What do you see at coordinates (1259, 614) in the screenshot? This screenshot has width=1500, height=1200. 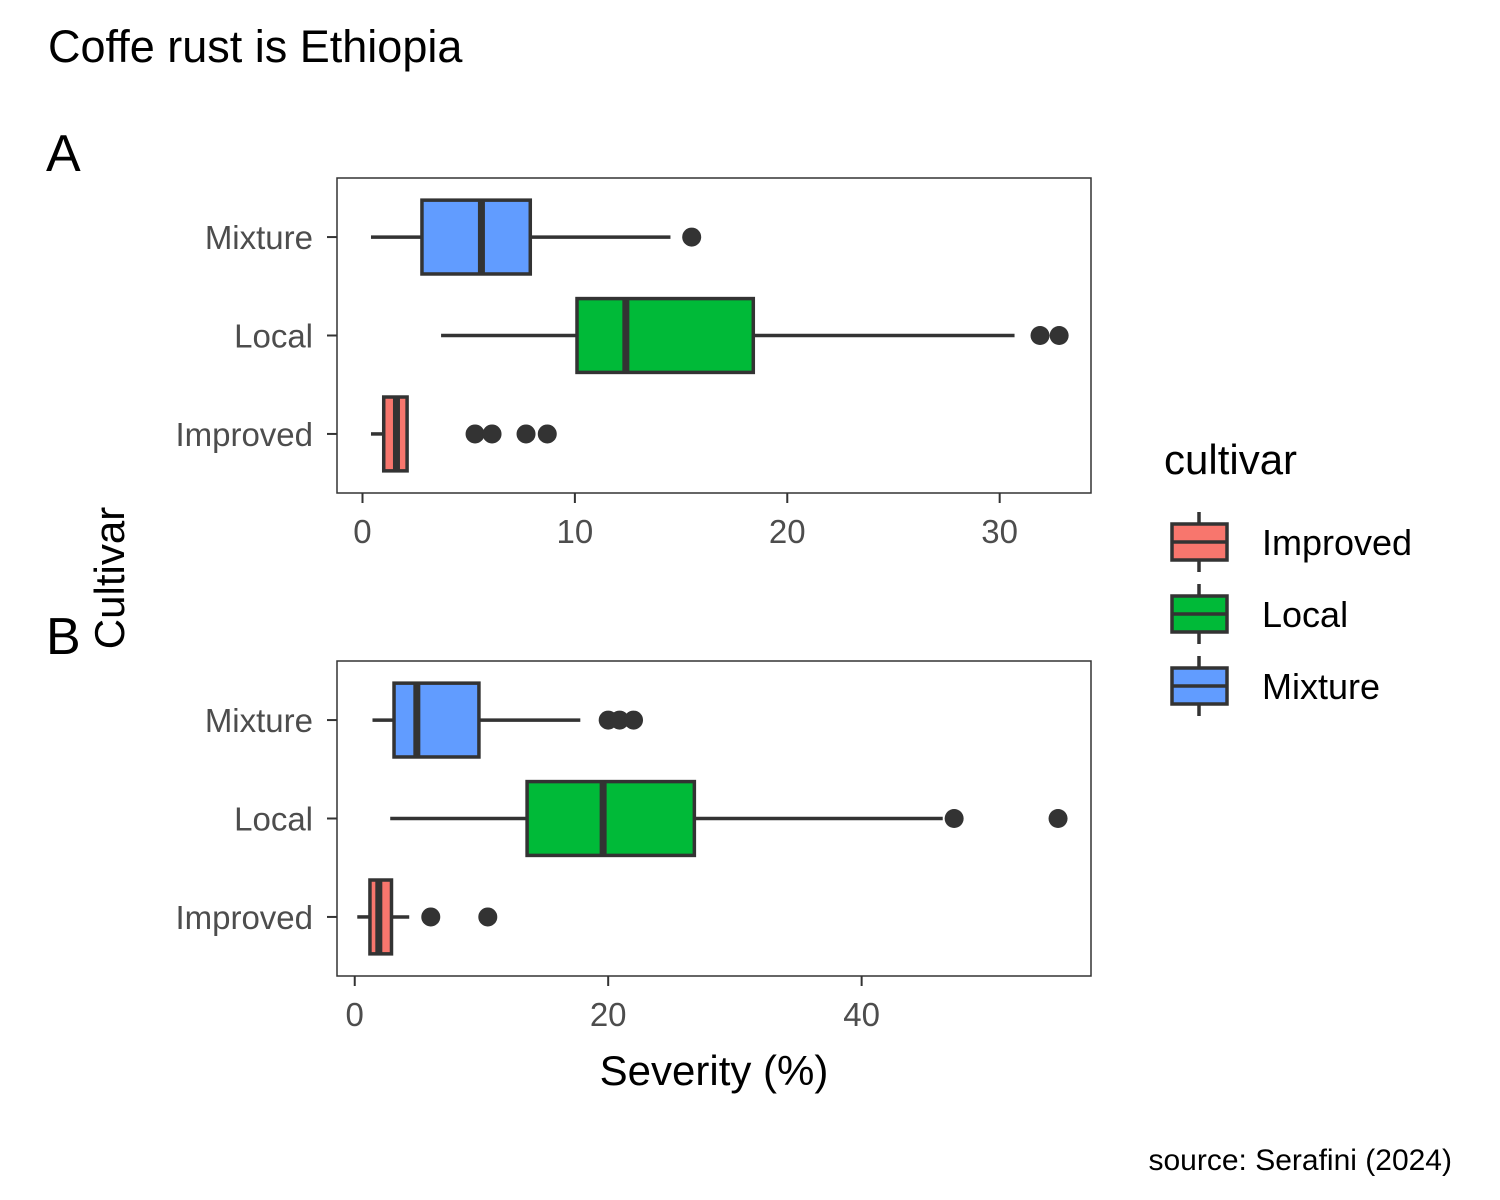 I see `legend-item-local: Local` at bounding box center [1259, 614].